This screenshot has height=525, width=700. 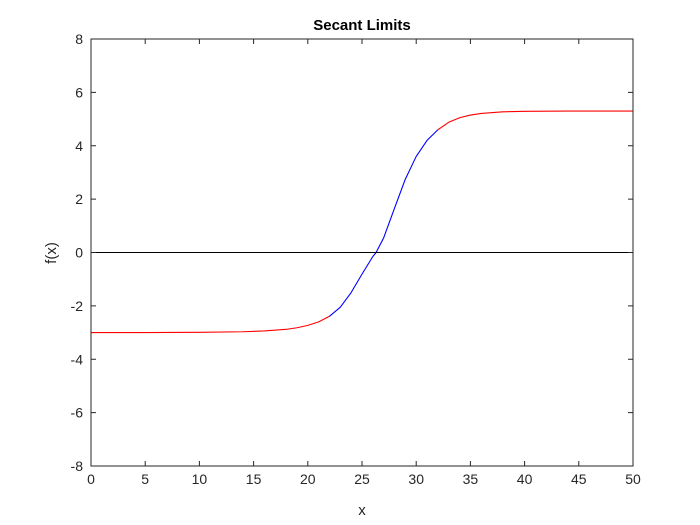 I want to click on y-tick-label: 2, so click(x=79, y=199).